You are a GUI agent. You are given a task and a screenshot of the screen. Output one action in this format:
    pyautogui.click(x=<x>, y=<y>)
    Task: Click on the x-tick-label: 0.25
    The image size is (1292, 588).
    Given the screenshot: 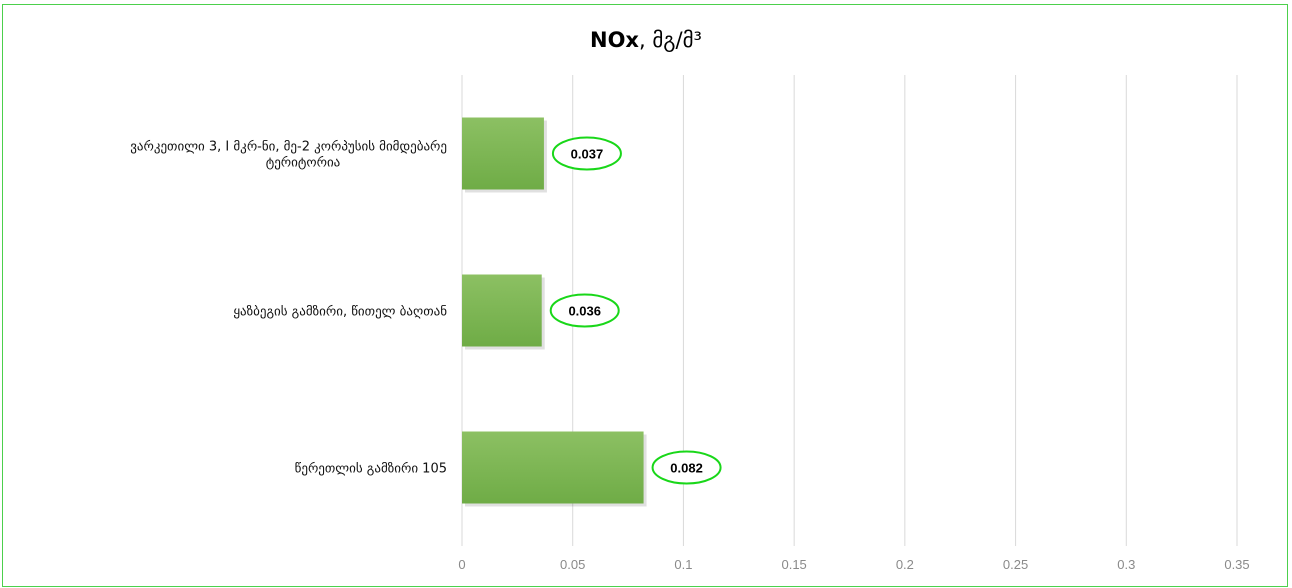 What is the action you would take?
    pyautogui.click(x=1015, y=564)
    